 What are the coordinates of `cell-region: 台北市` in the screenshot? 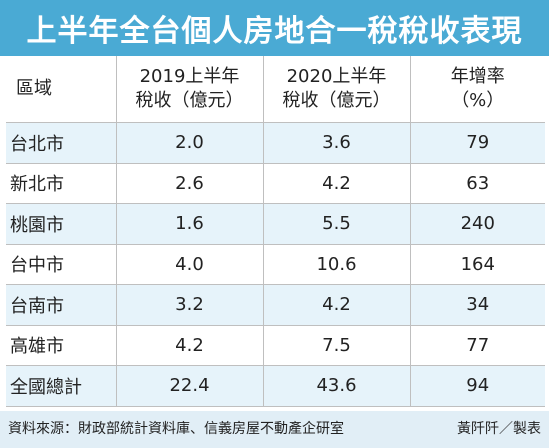 It's located at (61, 143).